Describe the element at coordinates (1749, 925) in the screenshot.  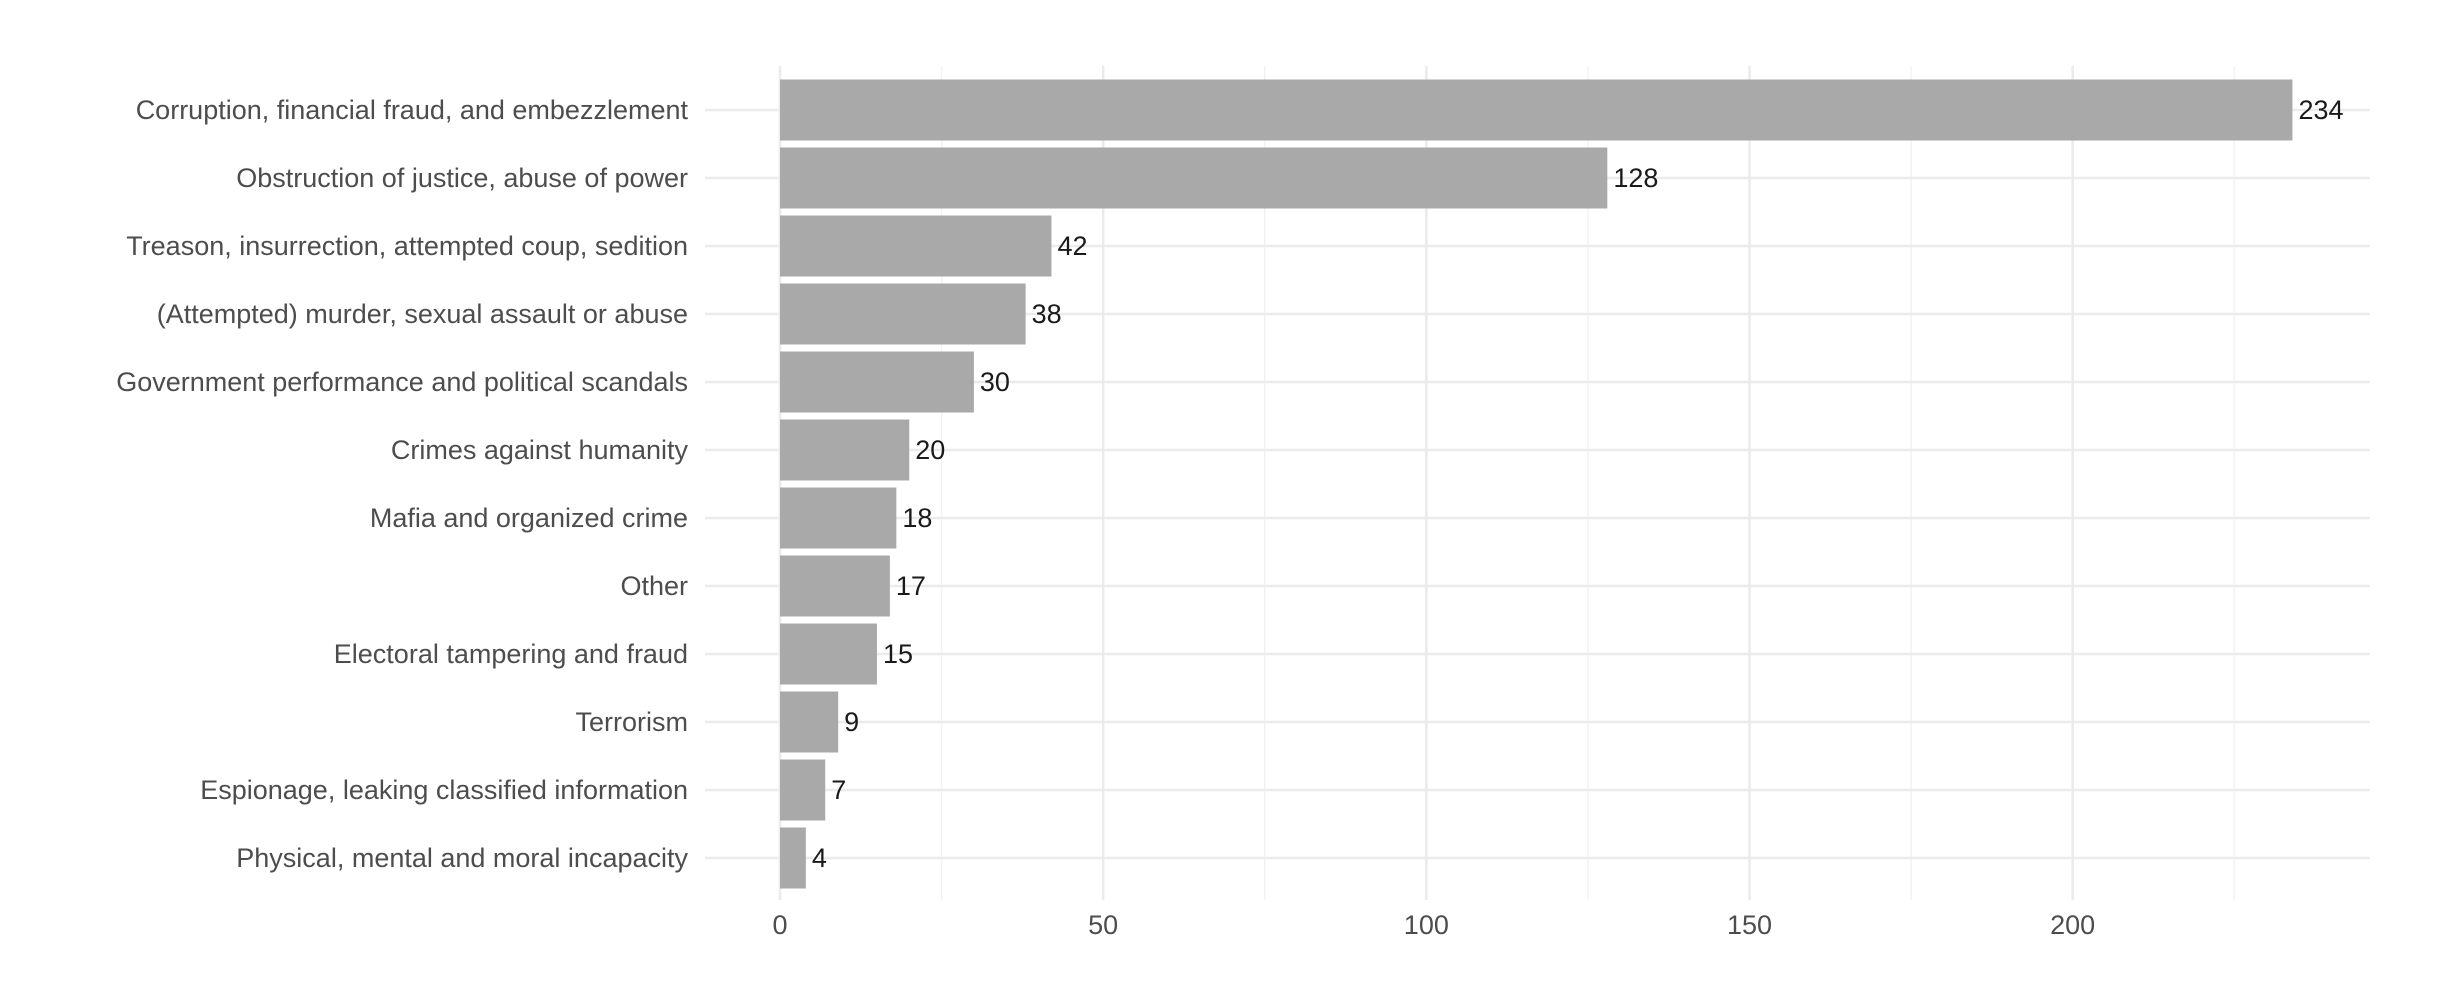
I see `x-tick-label: 150` at that location.